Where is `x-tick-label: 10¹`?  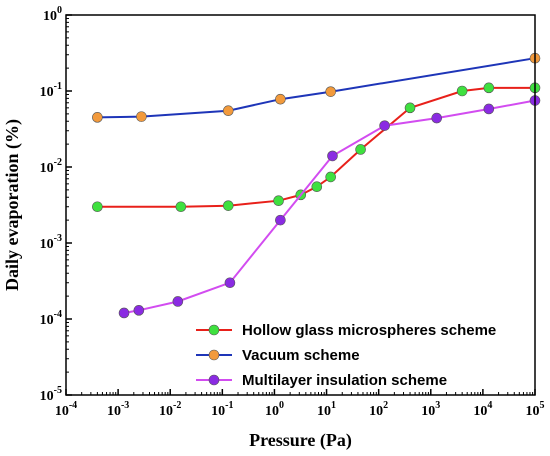 x-tick-label: 10¹ is located at coordinates (326, 409).